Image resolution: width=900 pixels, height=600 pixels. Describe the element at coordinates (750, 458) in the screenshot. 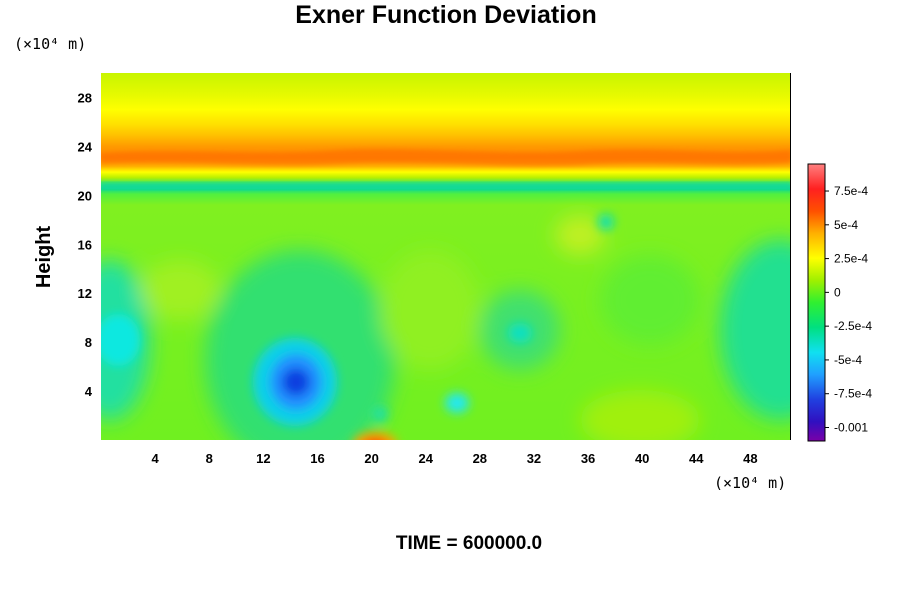

I see `x-tick-label: 48` at that location.